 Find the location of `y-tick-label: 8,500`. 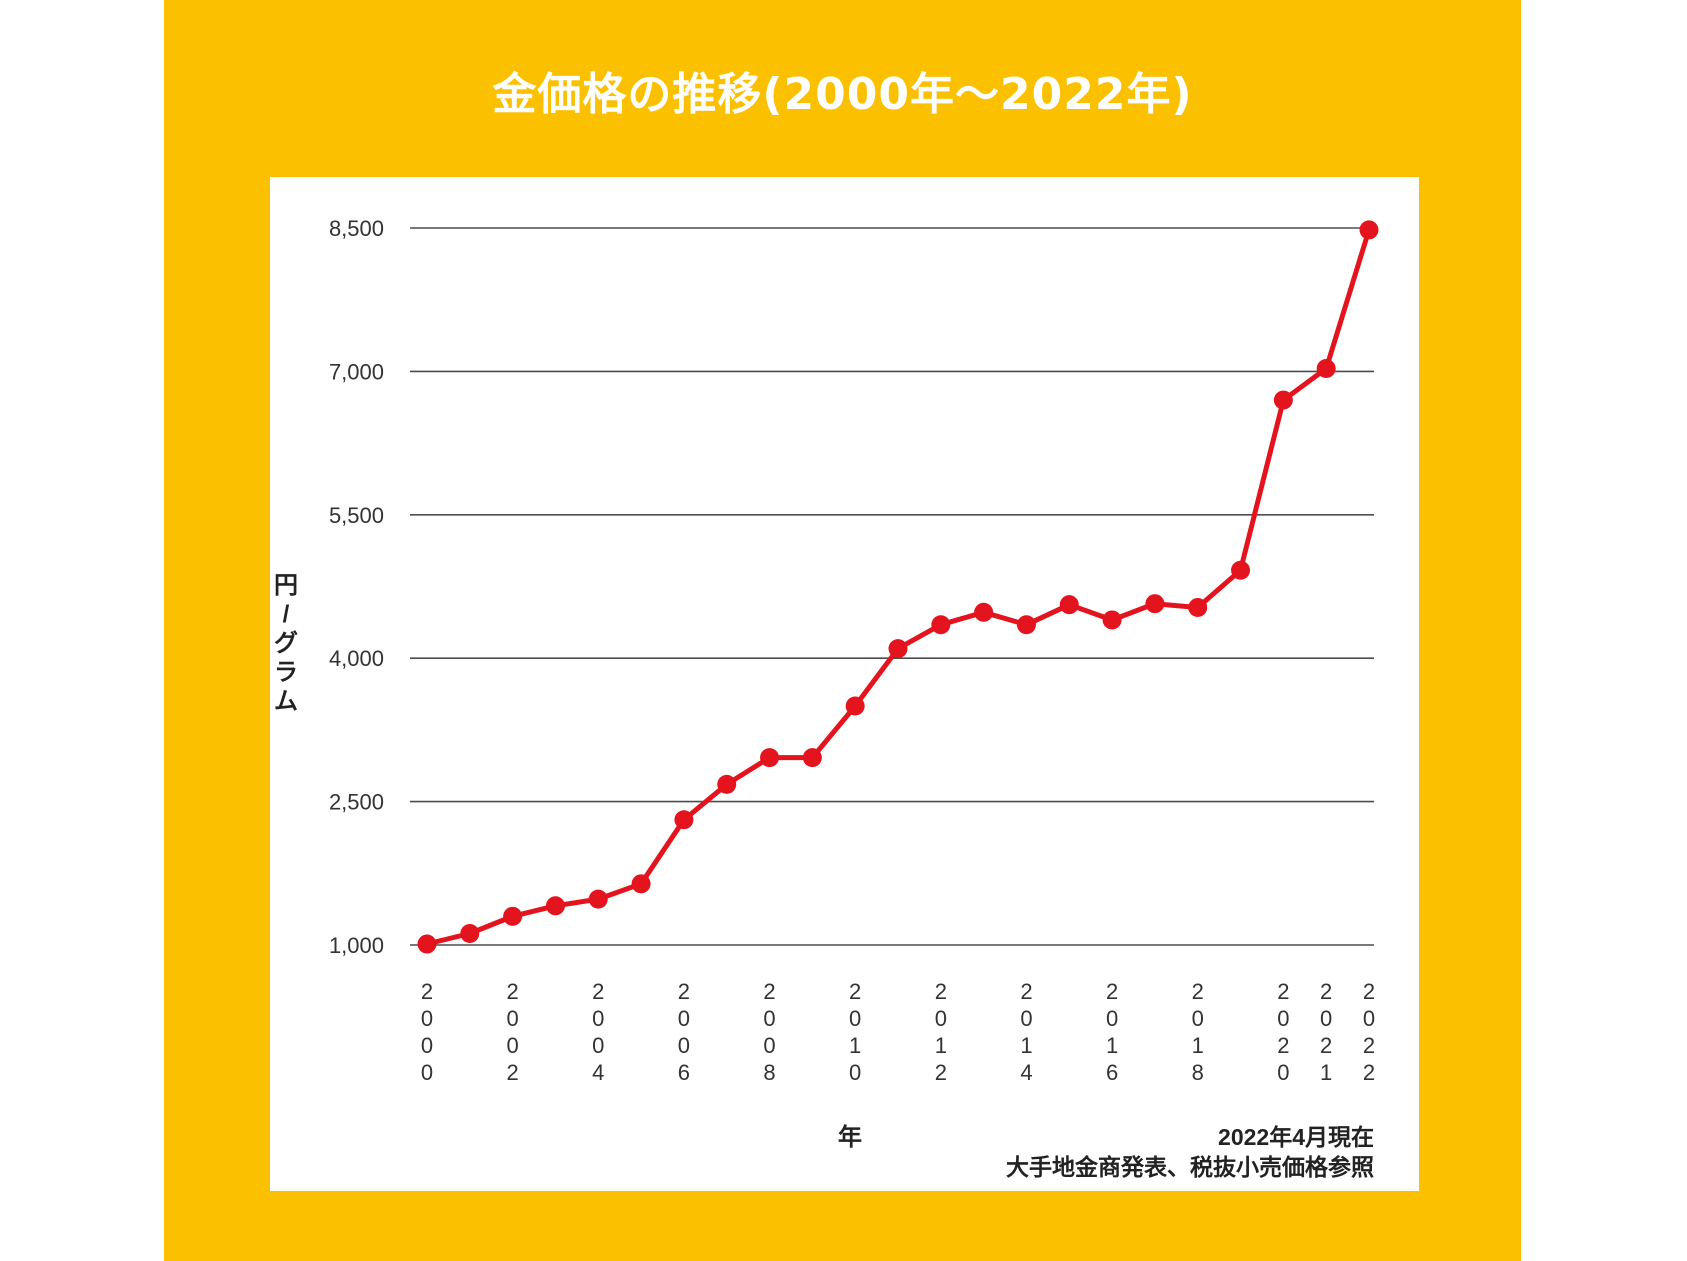

y-tick-label: 8,500 is located at coordinates (356, 228).